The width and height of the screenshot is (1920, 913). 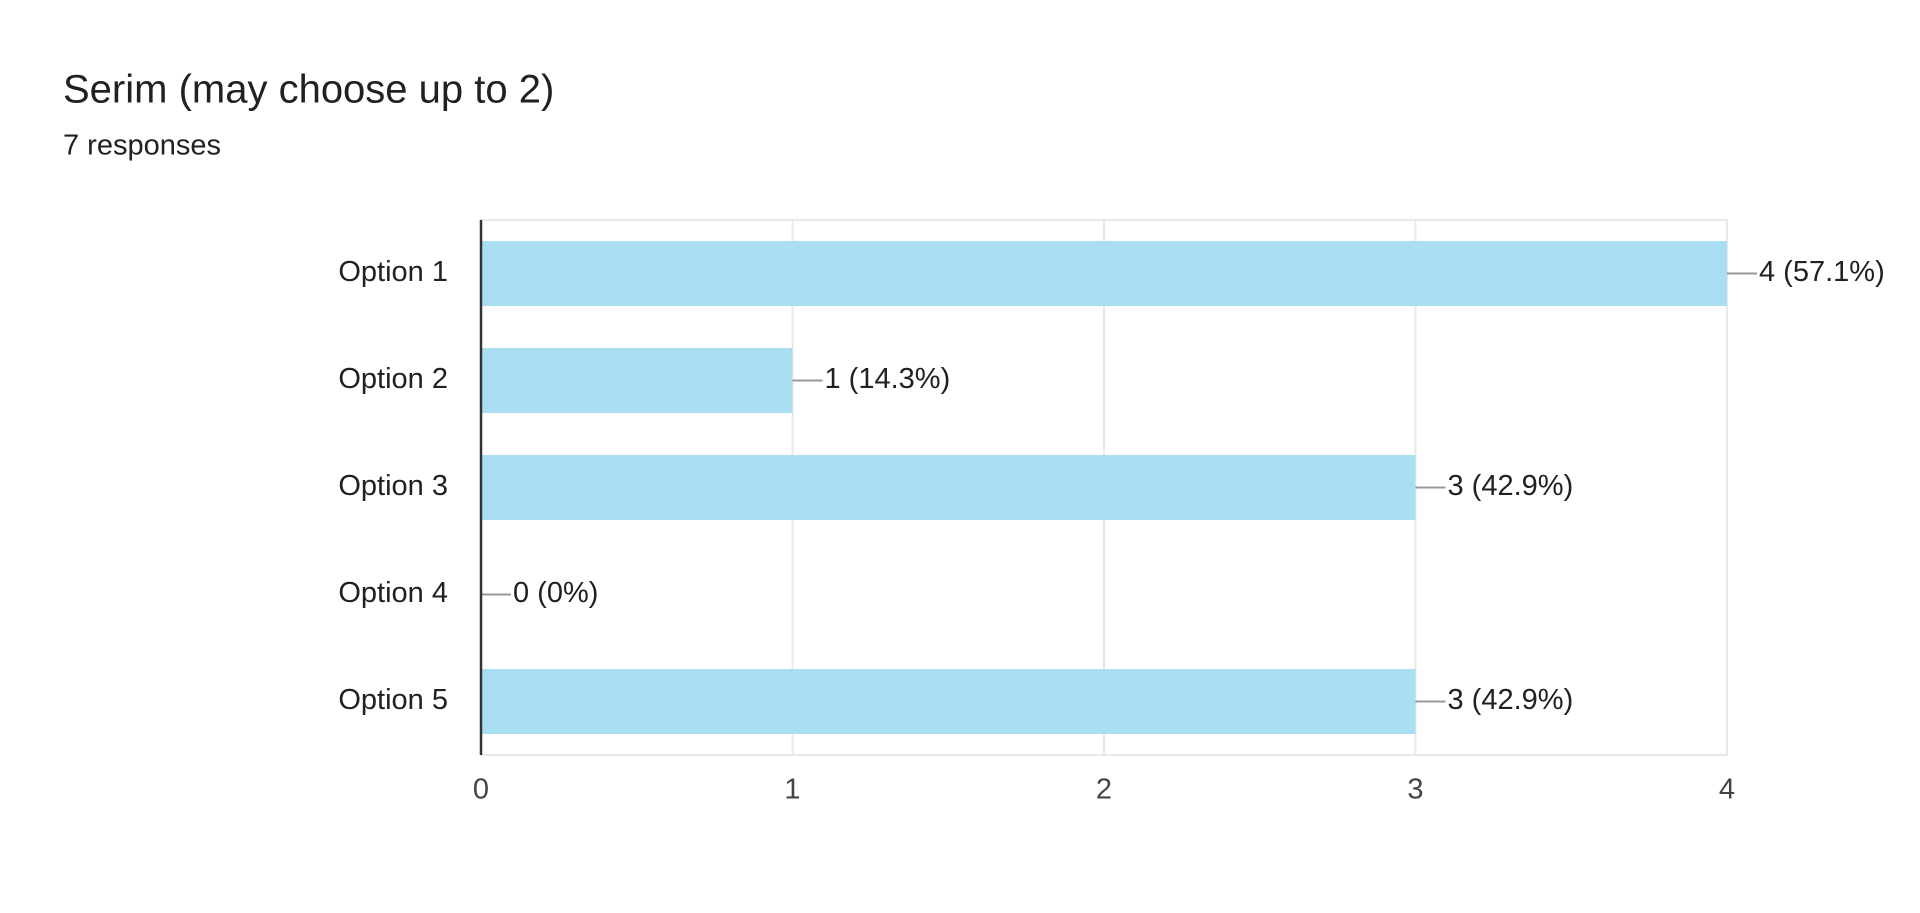 What do you see at coordinates (1104, 790) in the screenshot?
I see `x-tick-label: 2` at bounding box center [1104, 790].